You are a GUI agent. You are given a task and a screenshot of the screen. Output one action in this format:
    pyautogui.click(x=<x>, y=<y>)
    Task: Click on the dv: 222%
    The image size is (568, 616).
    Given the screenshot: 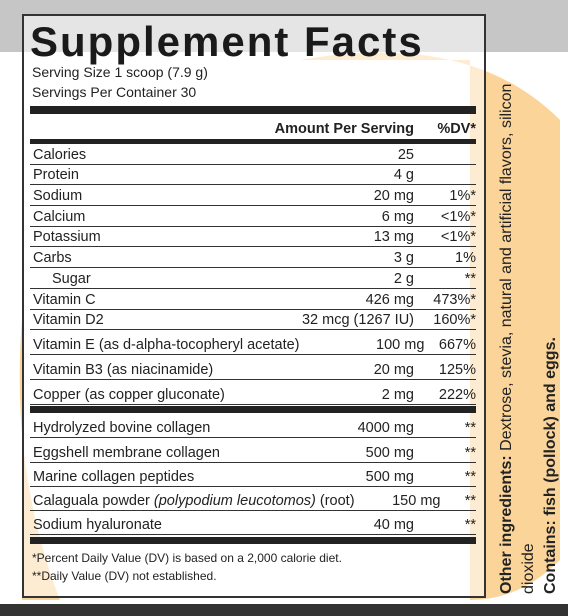 What is the action you would take?
    pyautogui.click(x=457, y=395)
    